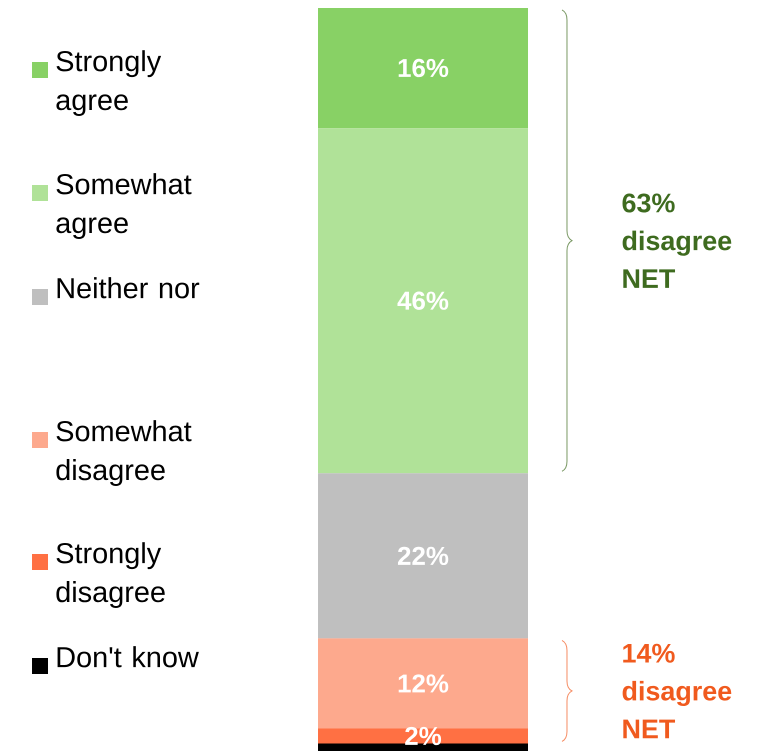 This screenshot has height=751, width=763. Describe the element at coordinates (128, 657) in the screenshot. I see `legend-label: Don't know` at that location.